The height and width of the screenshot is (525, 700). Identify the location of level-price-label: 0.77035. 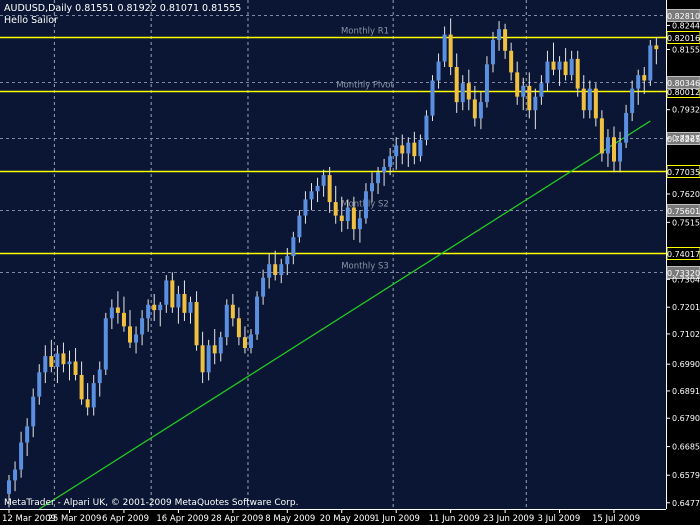
(683, 171).